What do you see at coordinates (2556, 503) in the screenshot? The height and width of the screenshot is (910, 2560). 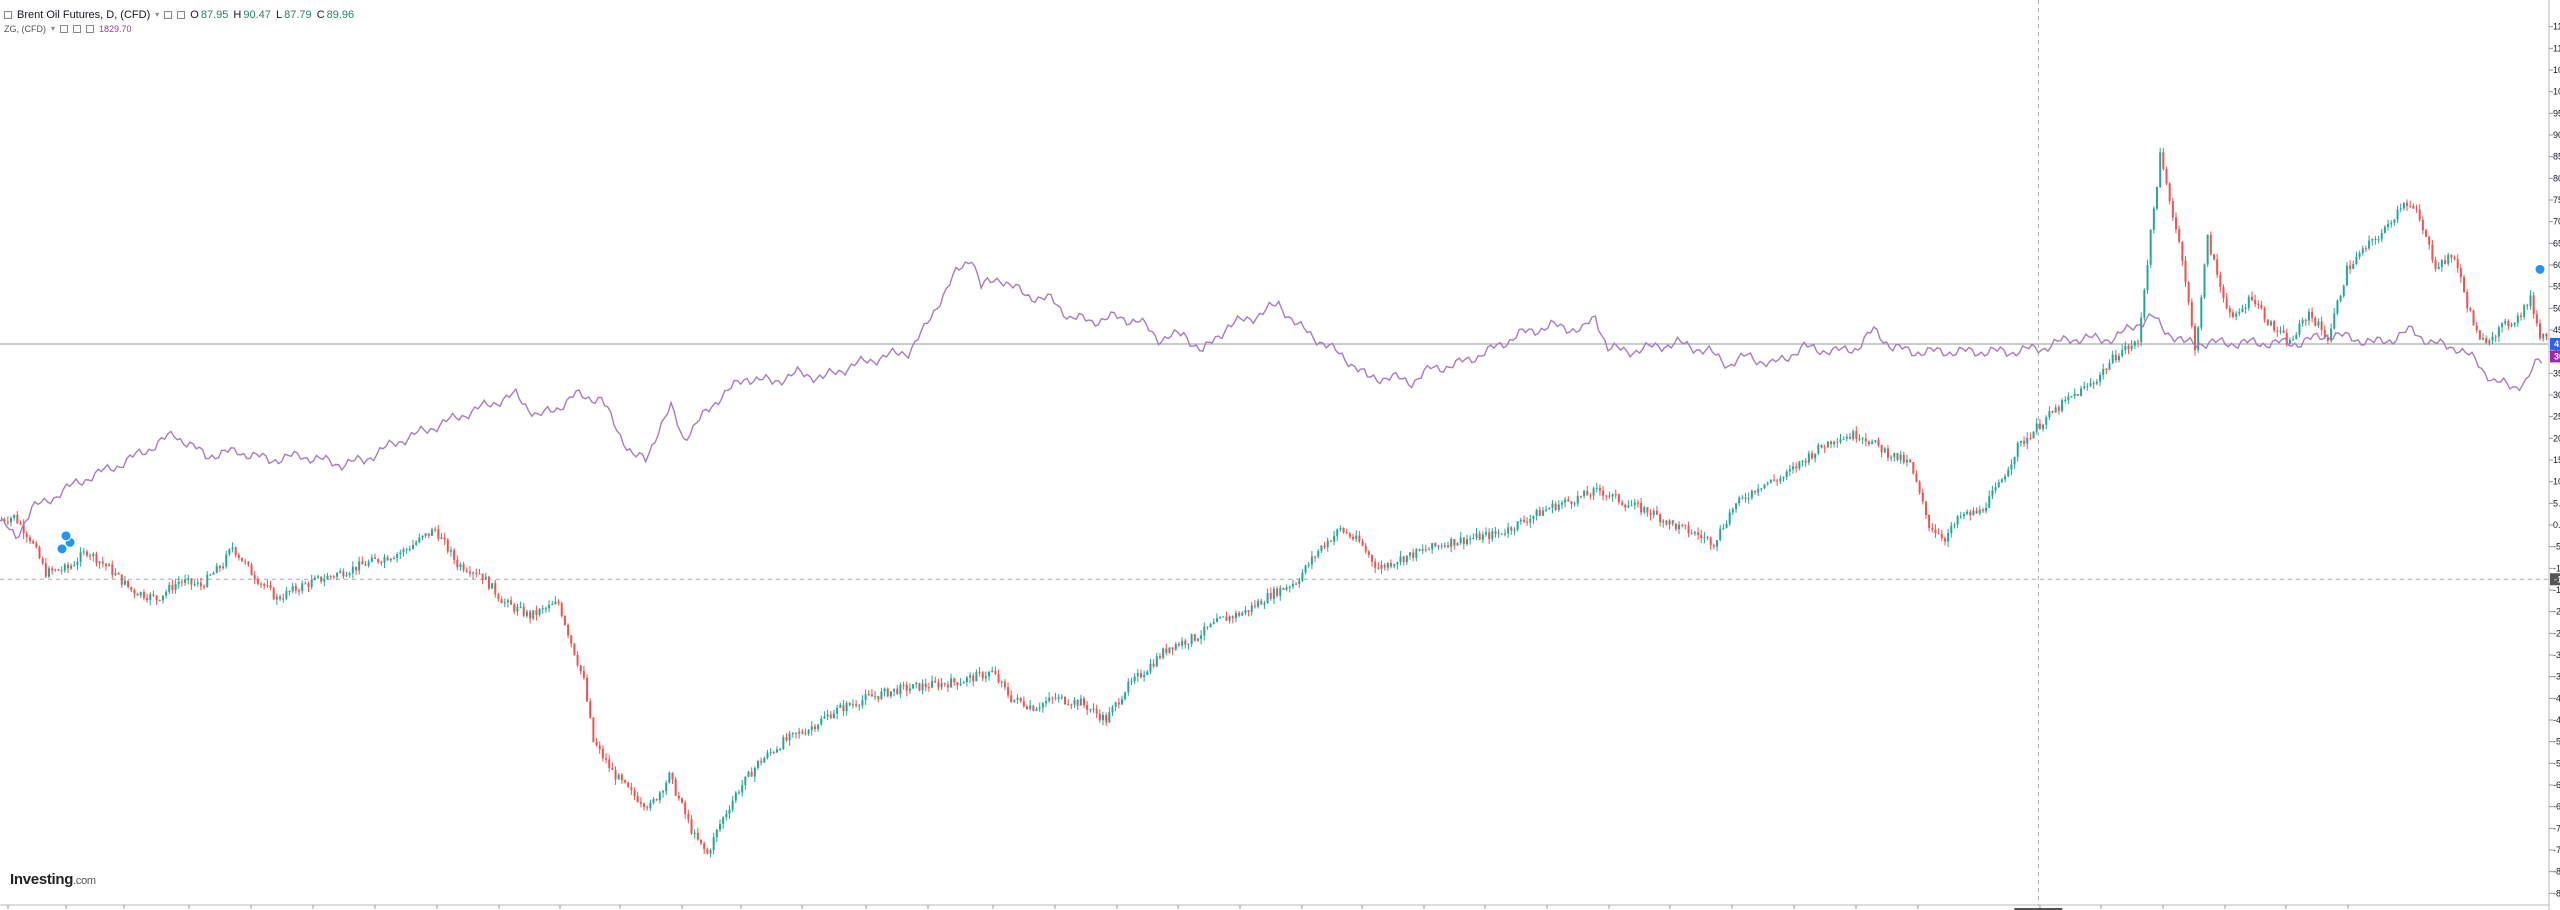 I see `y-tick-label: 5.00%` at bounding box center [2556, 503].